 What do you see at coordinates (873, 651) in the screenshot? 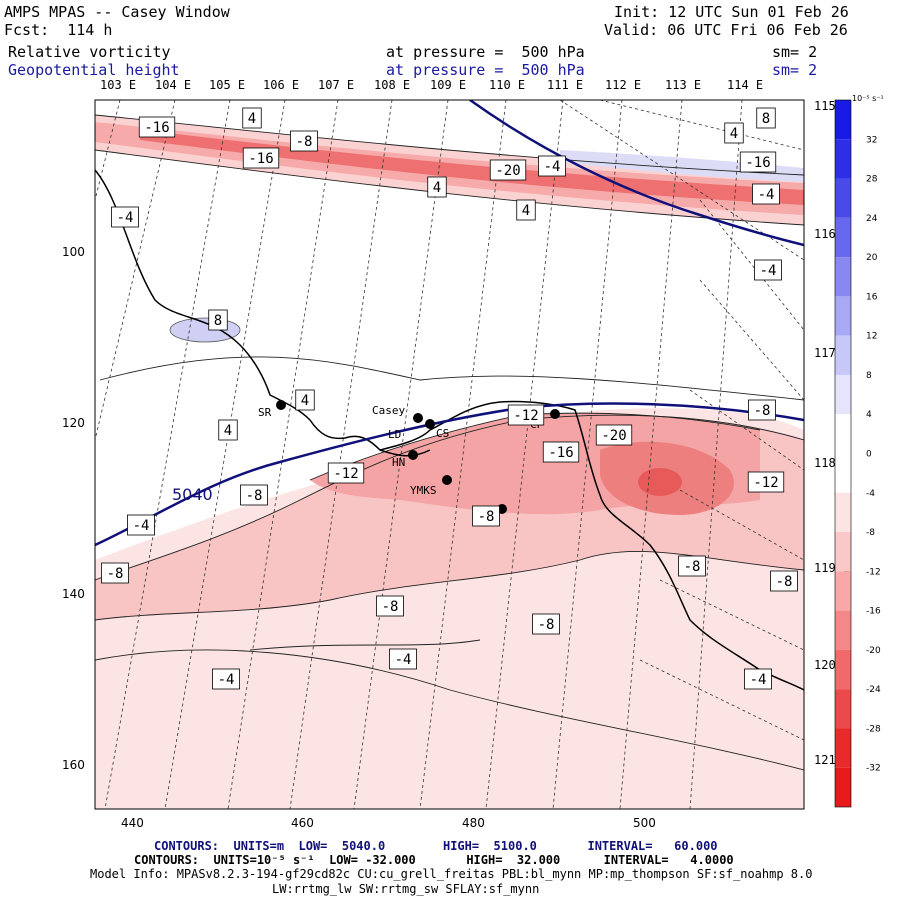
I see `colorbar-tick-label: -20` at bounding box center [873, 651].